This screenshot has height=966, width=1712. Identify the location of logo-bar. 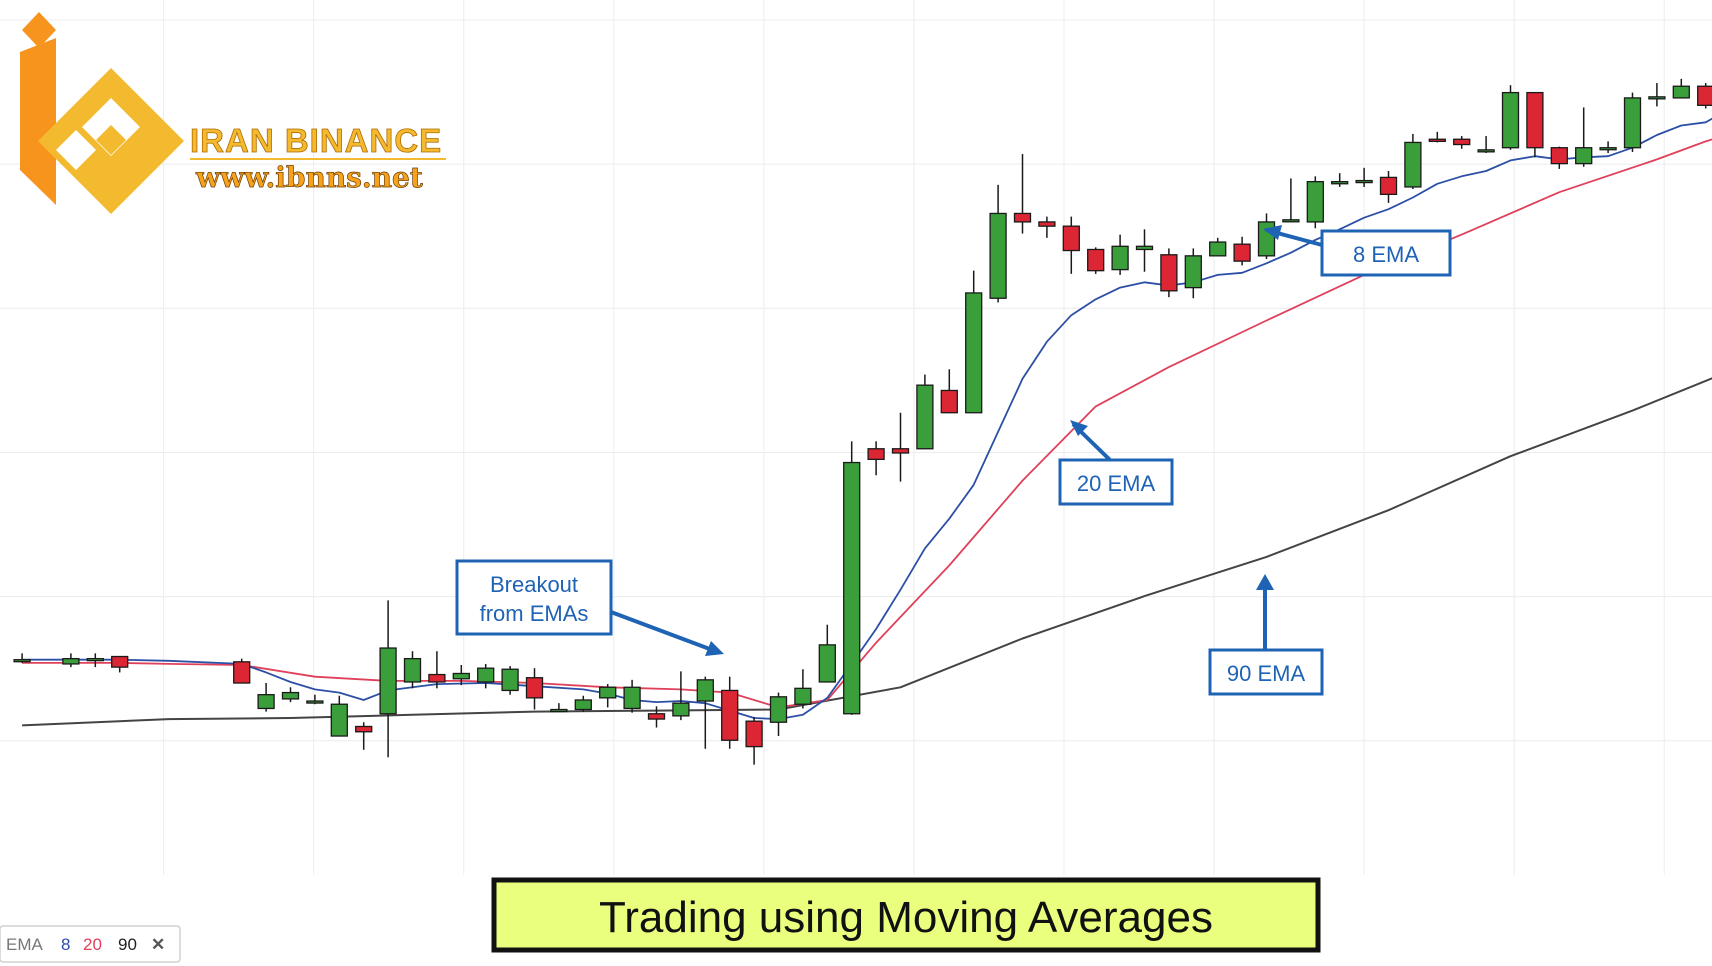
(38, 121).